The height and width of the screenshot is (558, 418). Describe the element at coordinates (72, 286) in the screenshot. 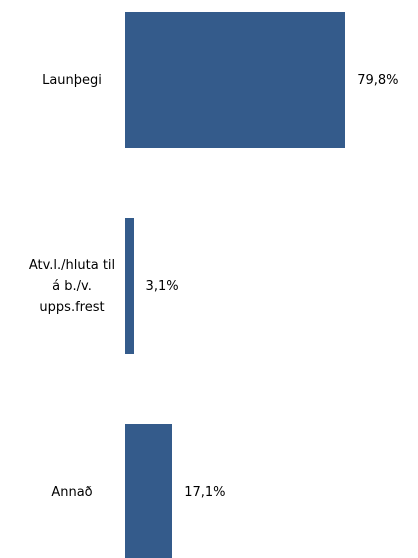

I see `category-label: Atv.l./hluta til á b./v. upps.frest` at that location.